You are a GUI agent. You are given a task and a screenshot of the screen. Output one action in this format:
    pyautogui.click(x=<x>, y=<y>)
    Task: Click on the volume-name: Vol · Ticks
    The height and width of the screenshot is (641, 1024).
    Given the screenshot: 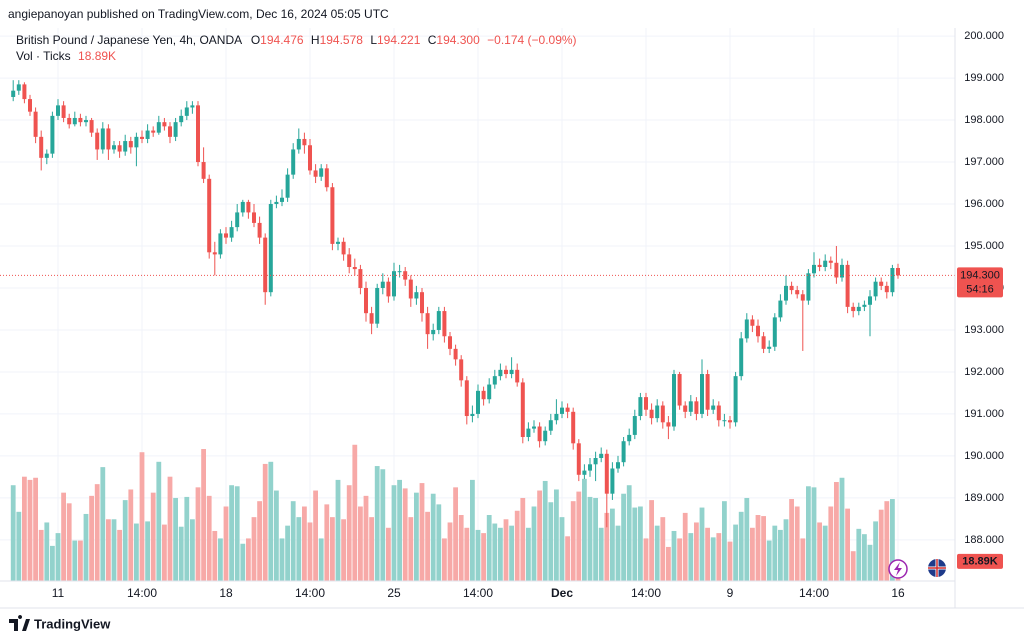 What is the action you would take?
    pyautogui.click(x=43, y=56)
    